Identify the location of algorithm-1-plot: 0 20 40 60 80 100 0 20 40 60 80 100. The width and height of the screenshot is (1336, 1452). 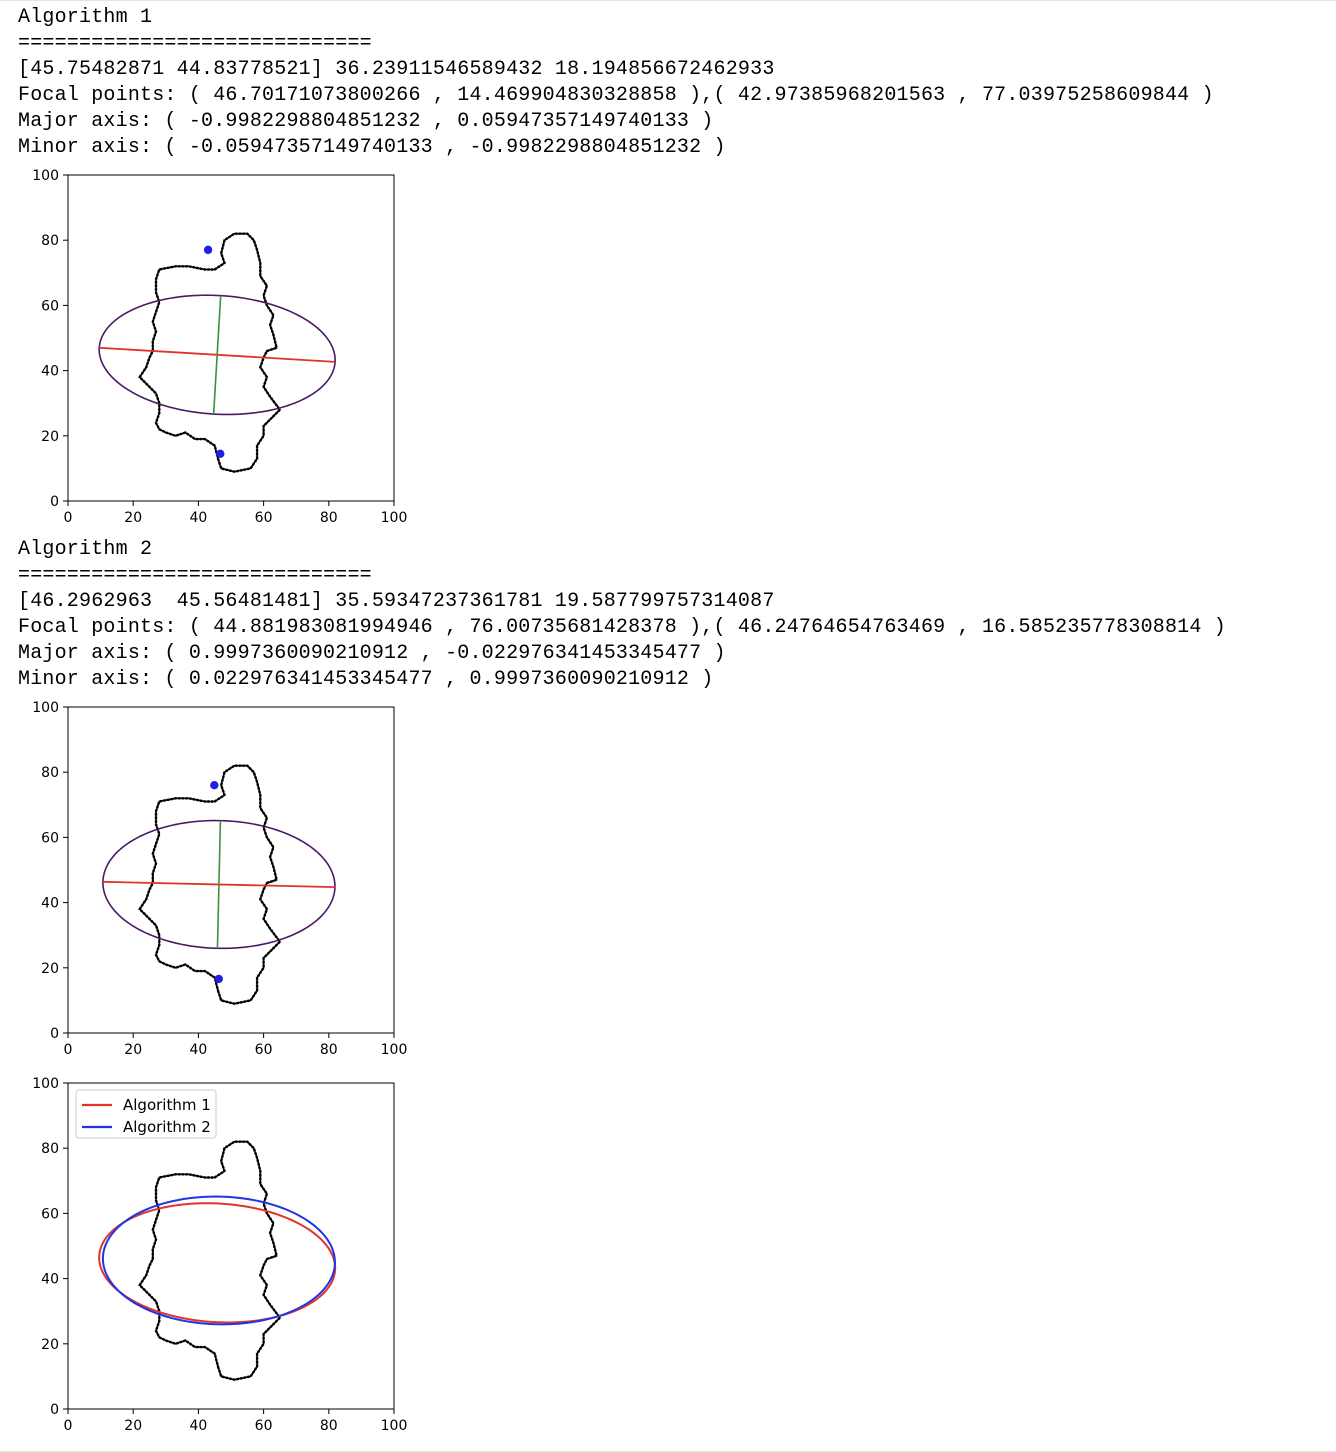
(210, 345).